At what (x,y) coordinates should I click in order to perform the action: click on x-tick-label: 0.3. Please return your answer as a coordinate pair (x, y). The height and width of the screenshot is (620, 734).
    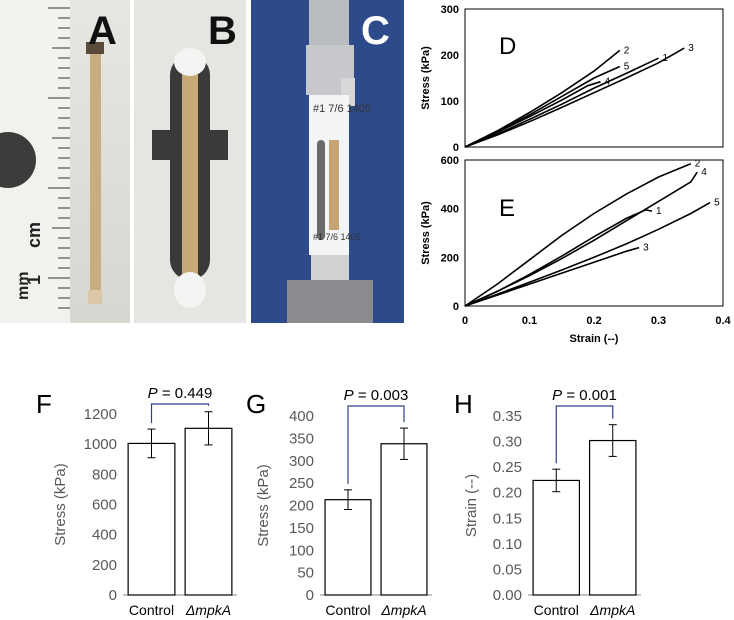
    Looking at the image, I should click on (658, 321).